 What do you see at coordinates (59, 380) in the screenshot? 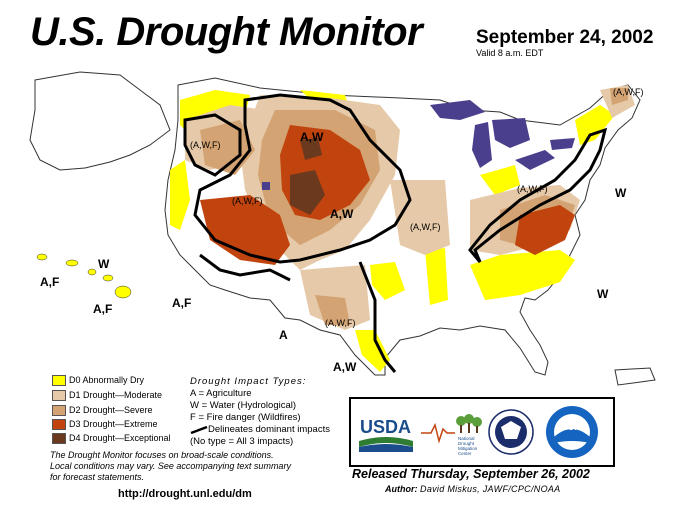
I see `legend-swatch-d0` at bounding box center [59, 380].